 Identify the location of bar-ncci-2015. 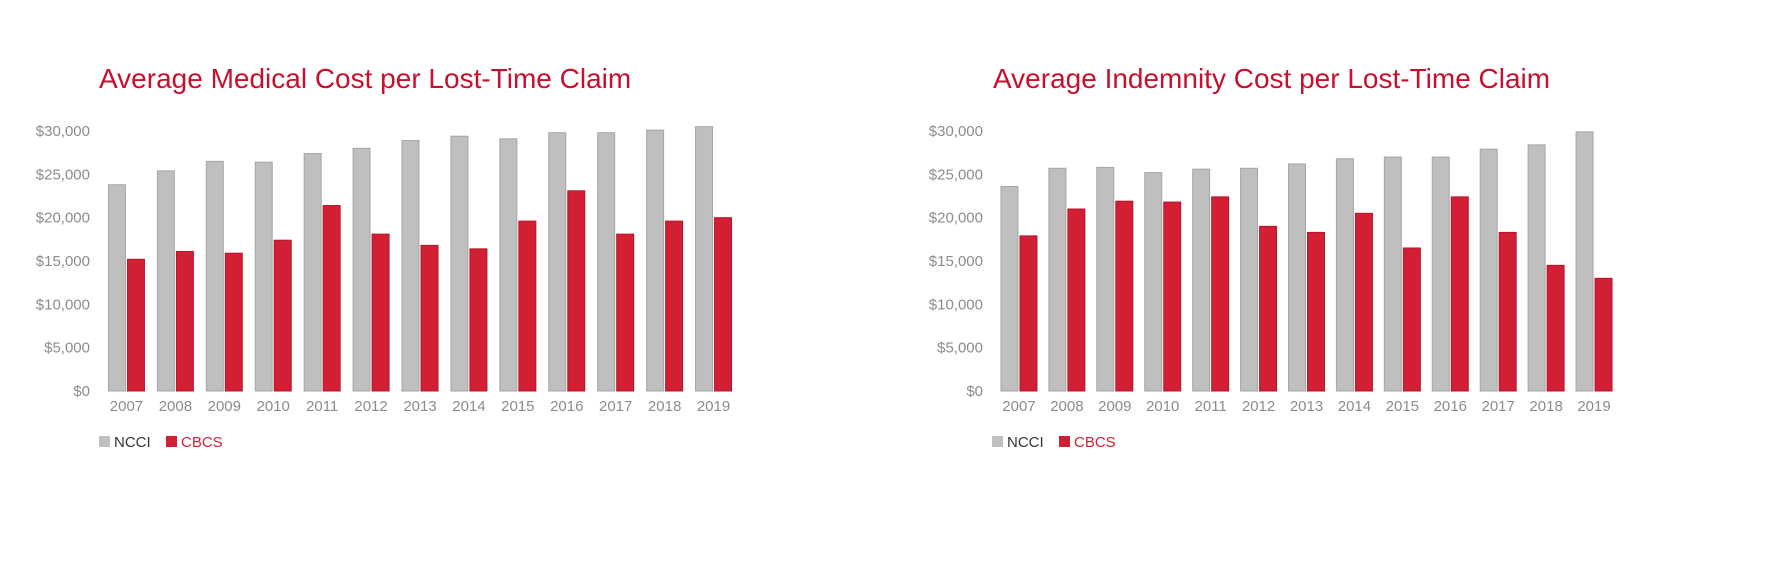
(508, 265).